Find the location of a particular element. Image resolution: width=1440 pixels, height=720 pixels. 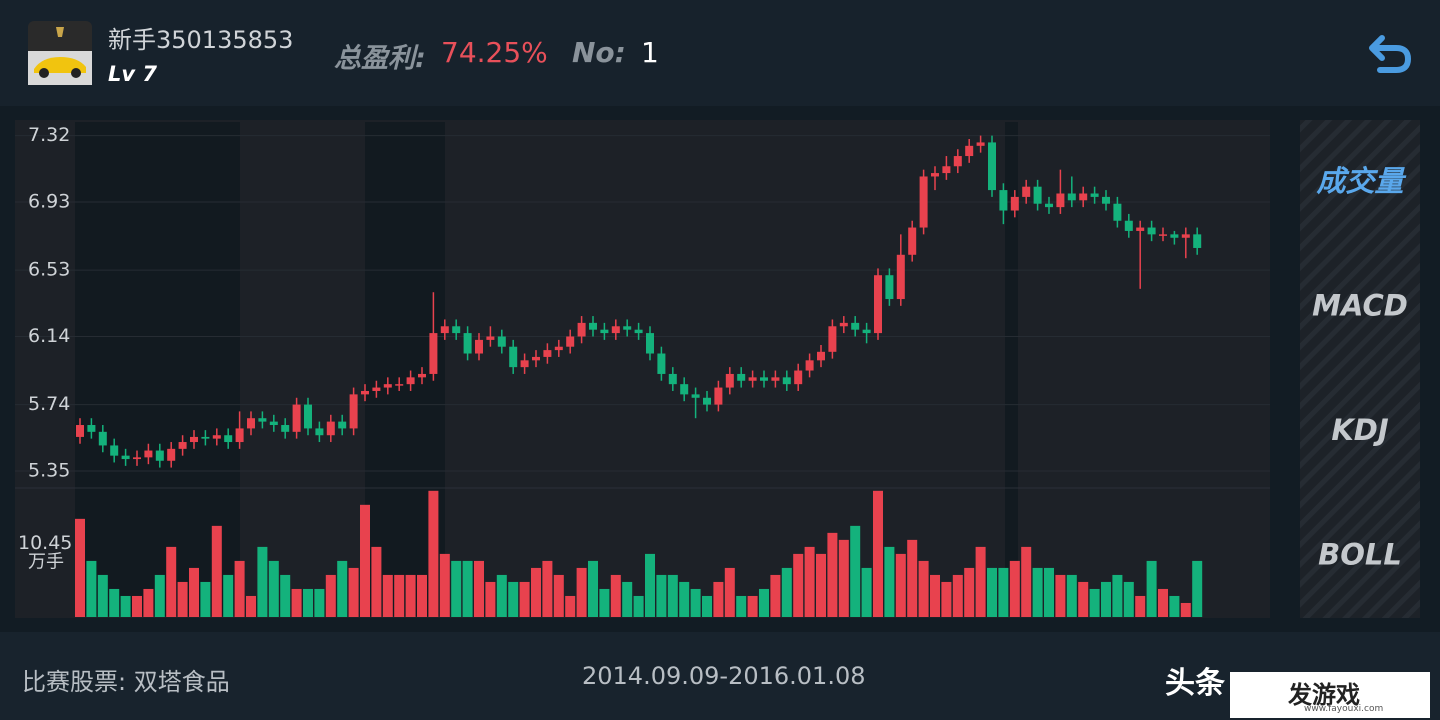

watermark-badge: 发游戏 www.fayouxi.com is located at coordinates (1330, 695).